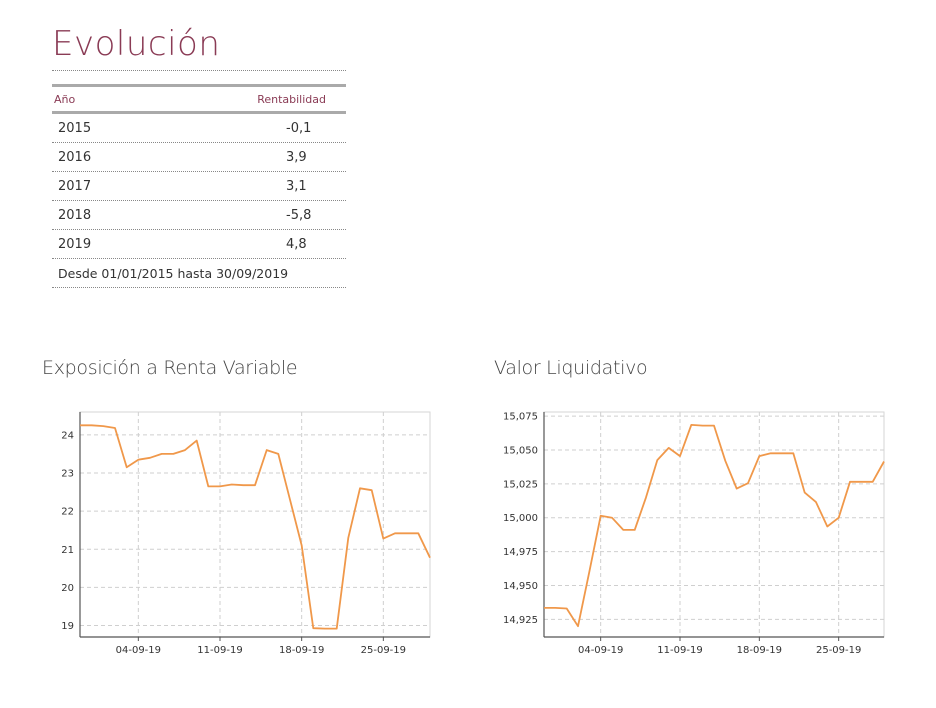 The image size is (936, 708). What do you see at coordinates (75, 157) in the screenshot?
I see `row-year: 2016` at bounding box center [75, 157].